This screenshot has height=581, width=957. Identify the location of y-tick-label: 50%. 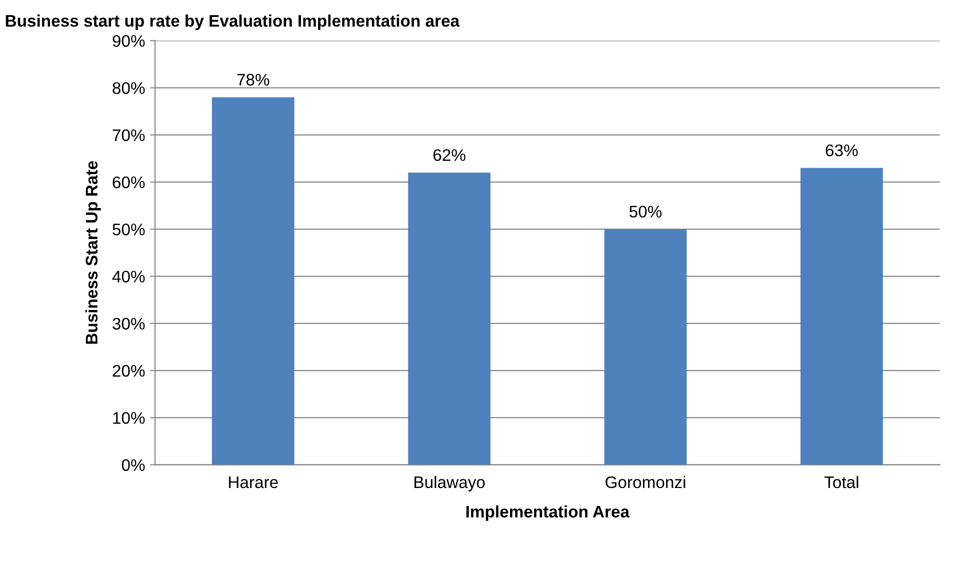
(128, 230).